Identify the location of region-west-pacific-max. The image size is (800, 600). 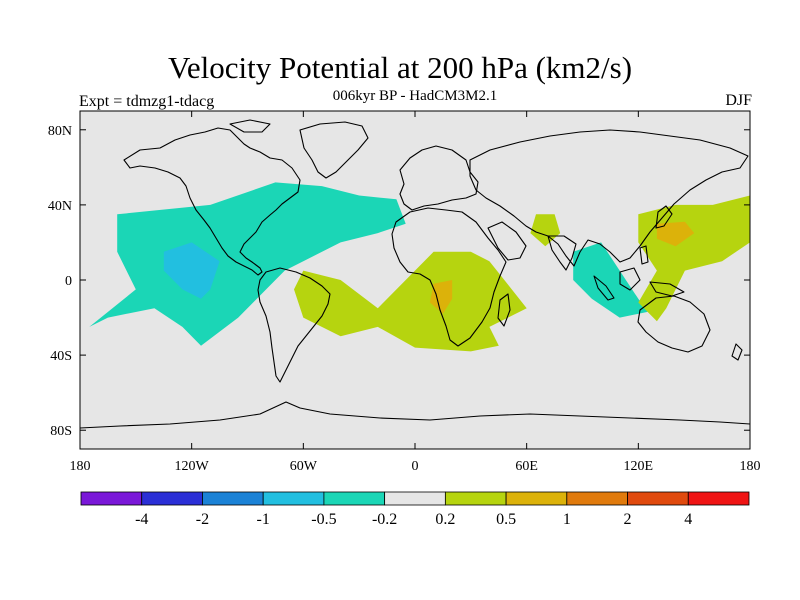
(675, 234).